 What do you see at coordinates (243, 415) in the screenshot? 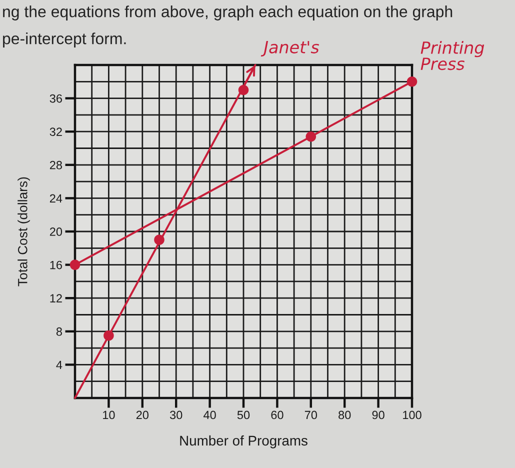
I see `x-tick-label: 50` at bounding box center [243, 415].